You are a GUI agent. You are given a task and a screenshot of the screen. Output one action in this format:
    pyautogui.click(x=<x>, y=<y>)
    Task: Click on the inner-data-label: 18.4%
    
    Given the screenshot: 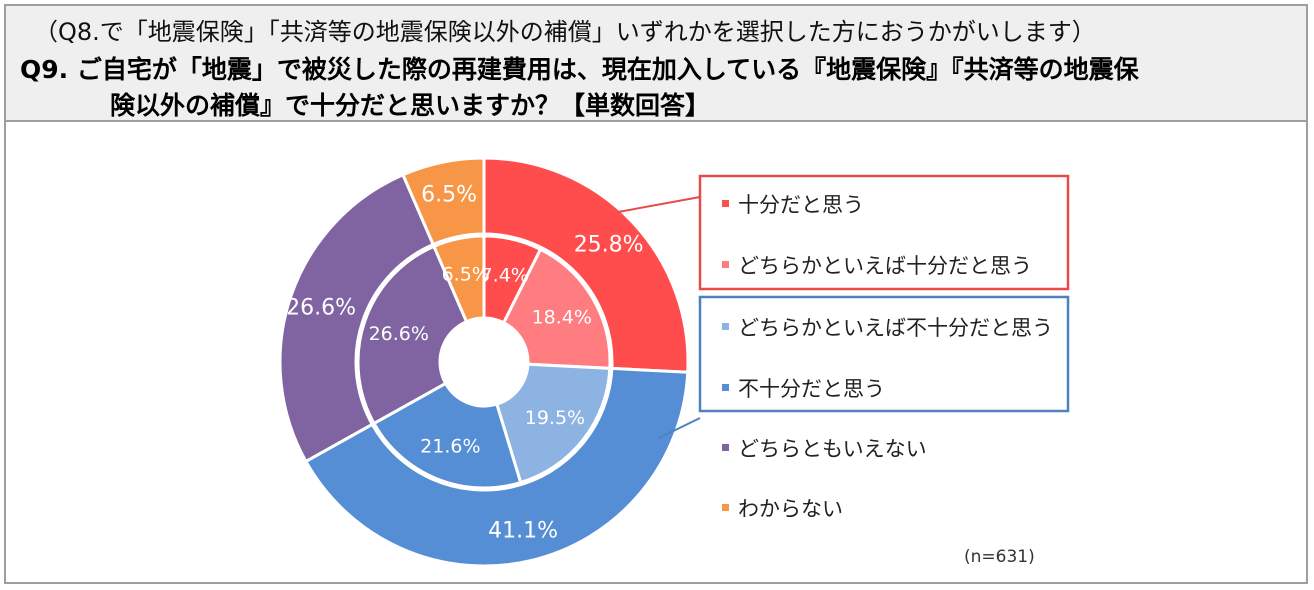 What is the action you would take?
    pyautogui.click(x=562, y=318)
    